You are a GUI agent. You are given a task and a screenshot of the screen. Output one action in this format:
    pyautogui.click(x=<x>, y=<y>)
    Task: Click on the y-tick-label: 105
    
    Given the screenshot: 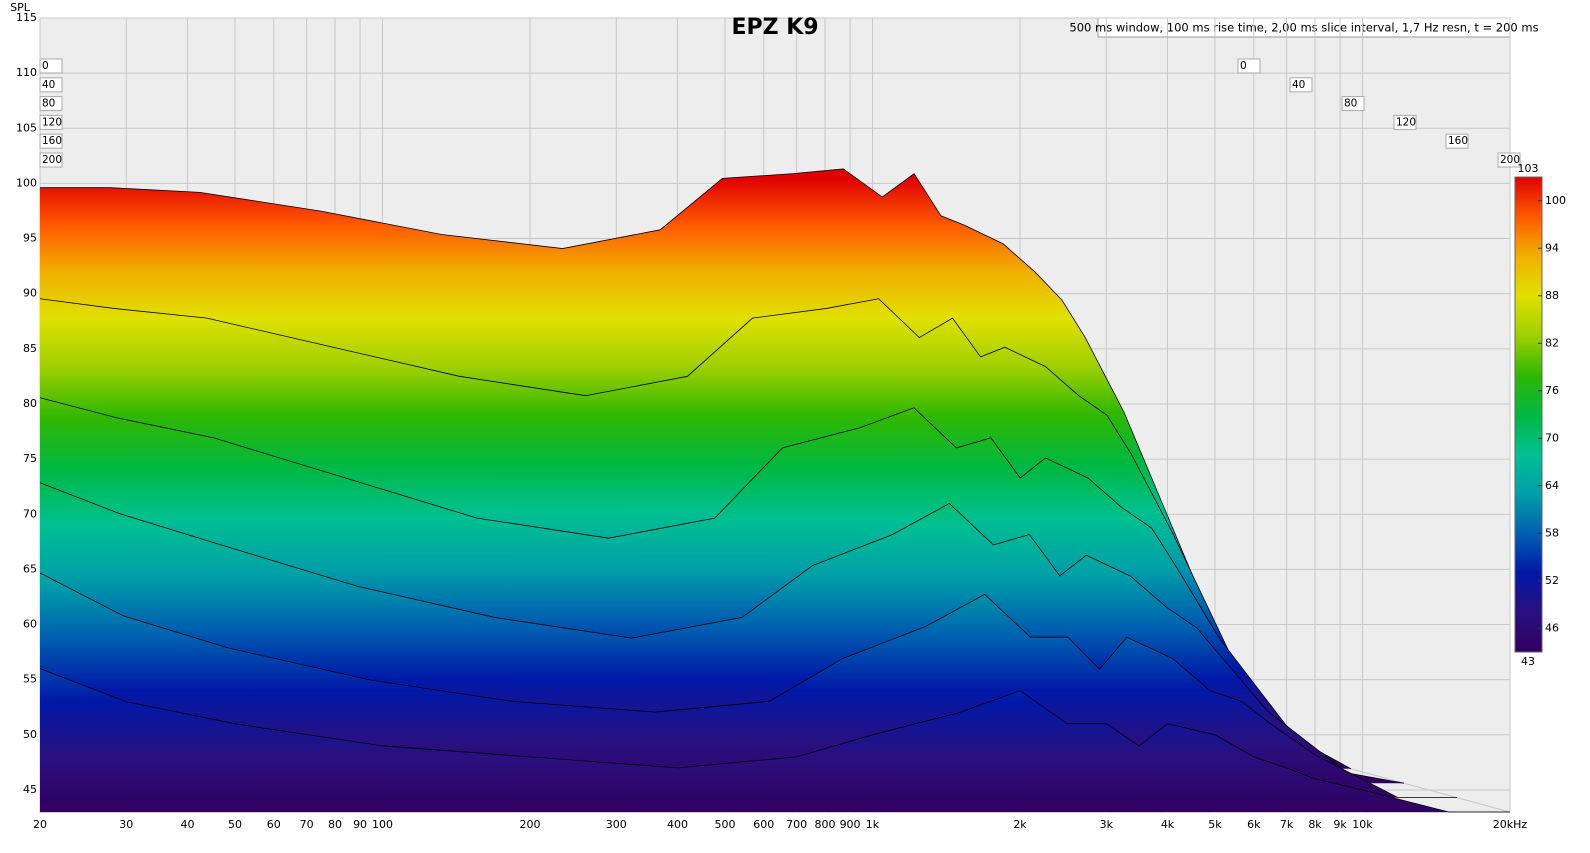 What is the action you would take?
    pyautogui.click(x=26, y=127)
    